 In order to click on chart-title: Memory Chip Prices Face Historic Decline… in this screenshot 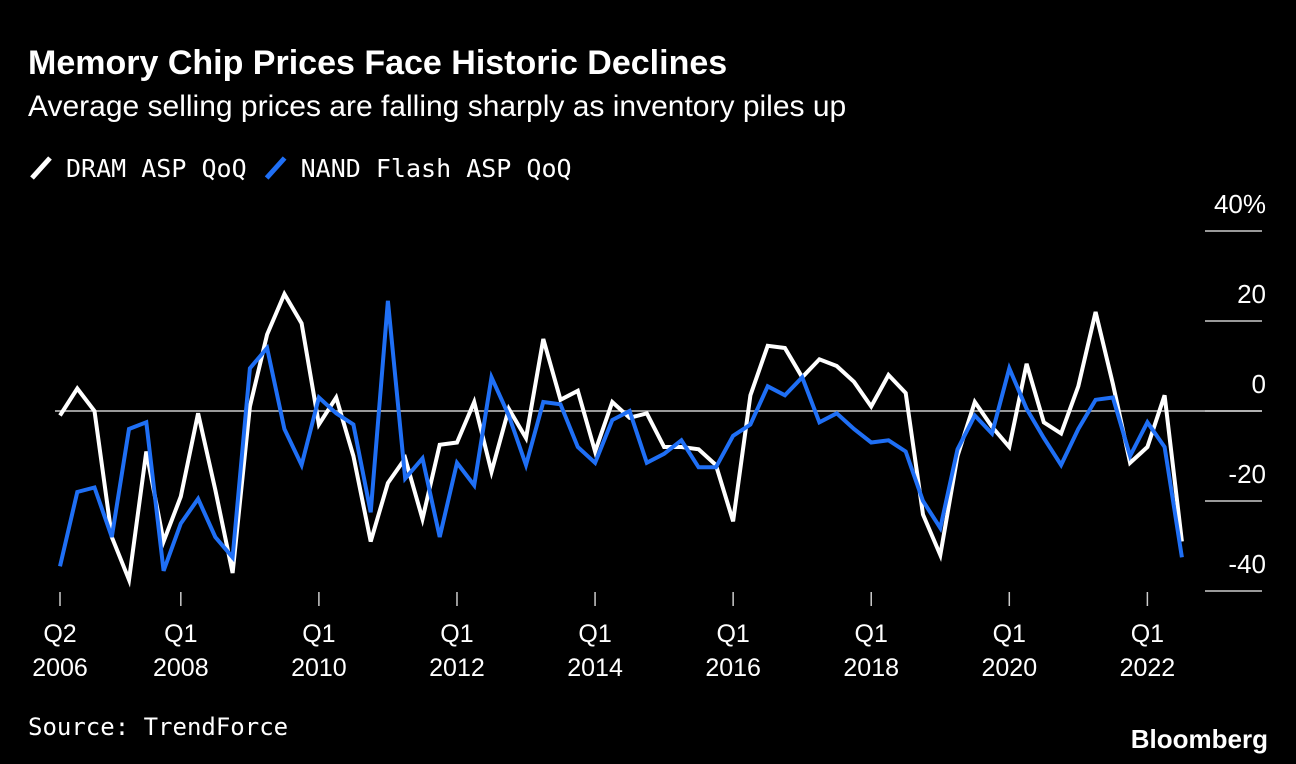, I will do `click(377, 63)`.